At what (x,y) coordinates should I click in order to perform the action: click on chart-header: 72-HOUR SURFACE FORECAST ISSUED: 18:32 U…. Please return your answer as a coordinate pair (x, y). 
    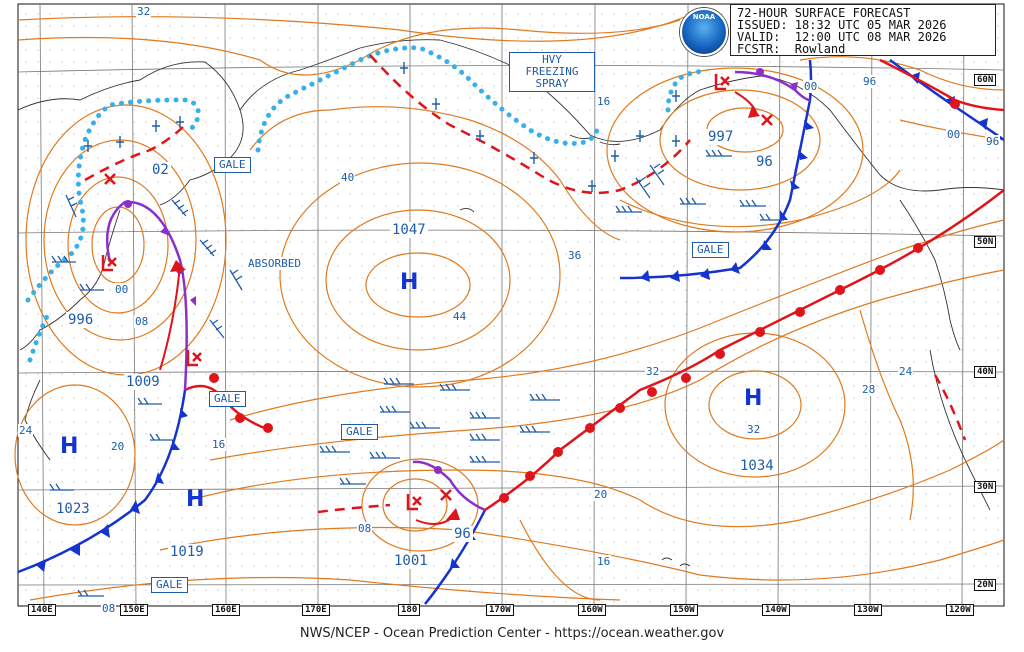
    Looking at the image, I should click on (863, 30).